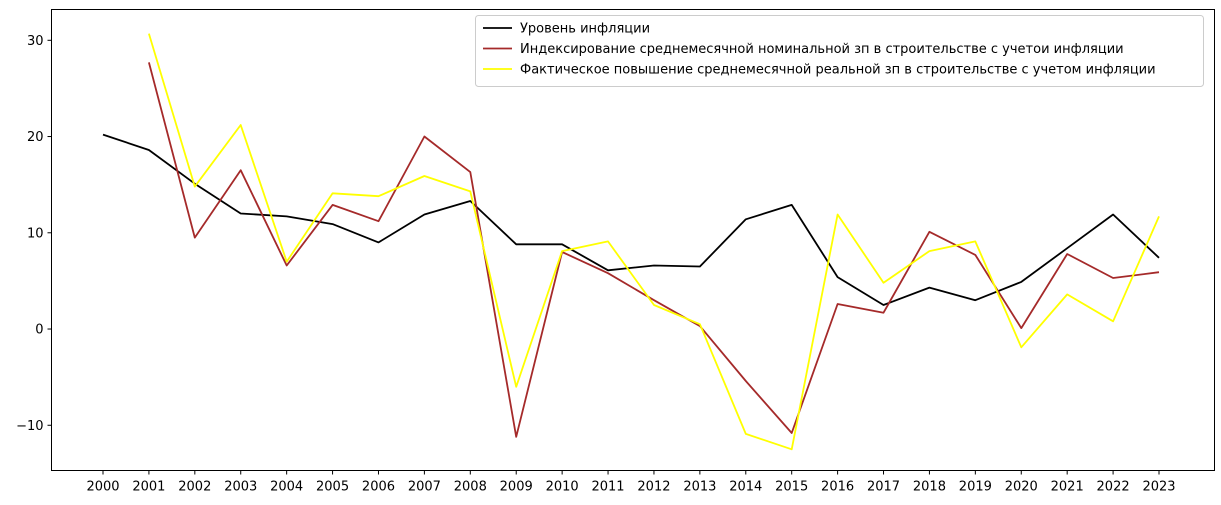  What do you see at coordinates (424, 487) in the screenshot?
I see `x-tick-label: 2007` at bounding box center [424, 487].